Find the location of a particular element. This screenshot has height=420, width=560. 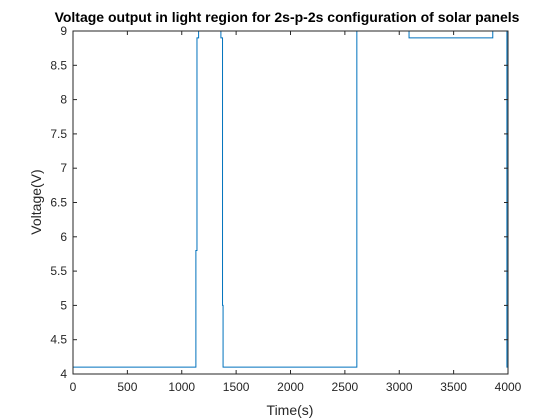

x-tick-label: 1500 is located at coordinates (236, 387).